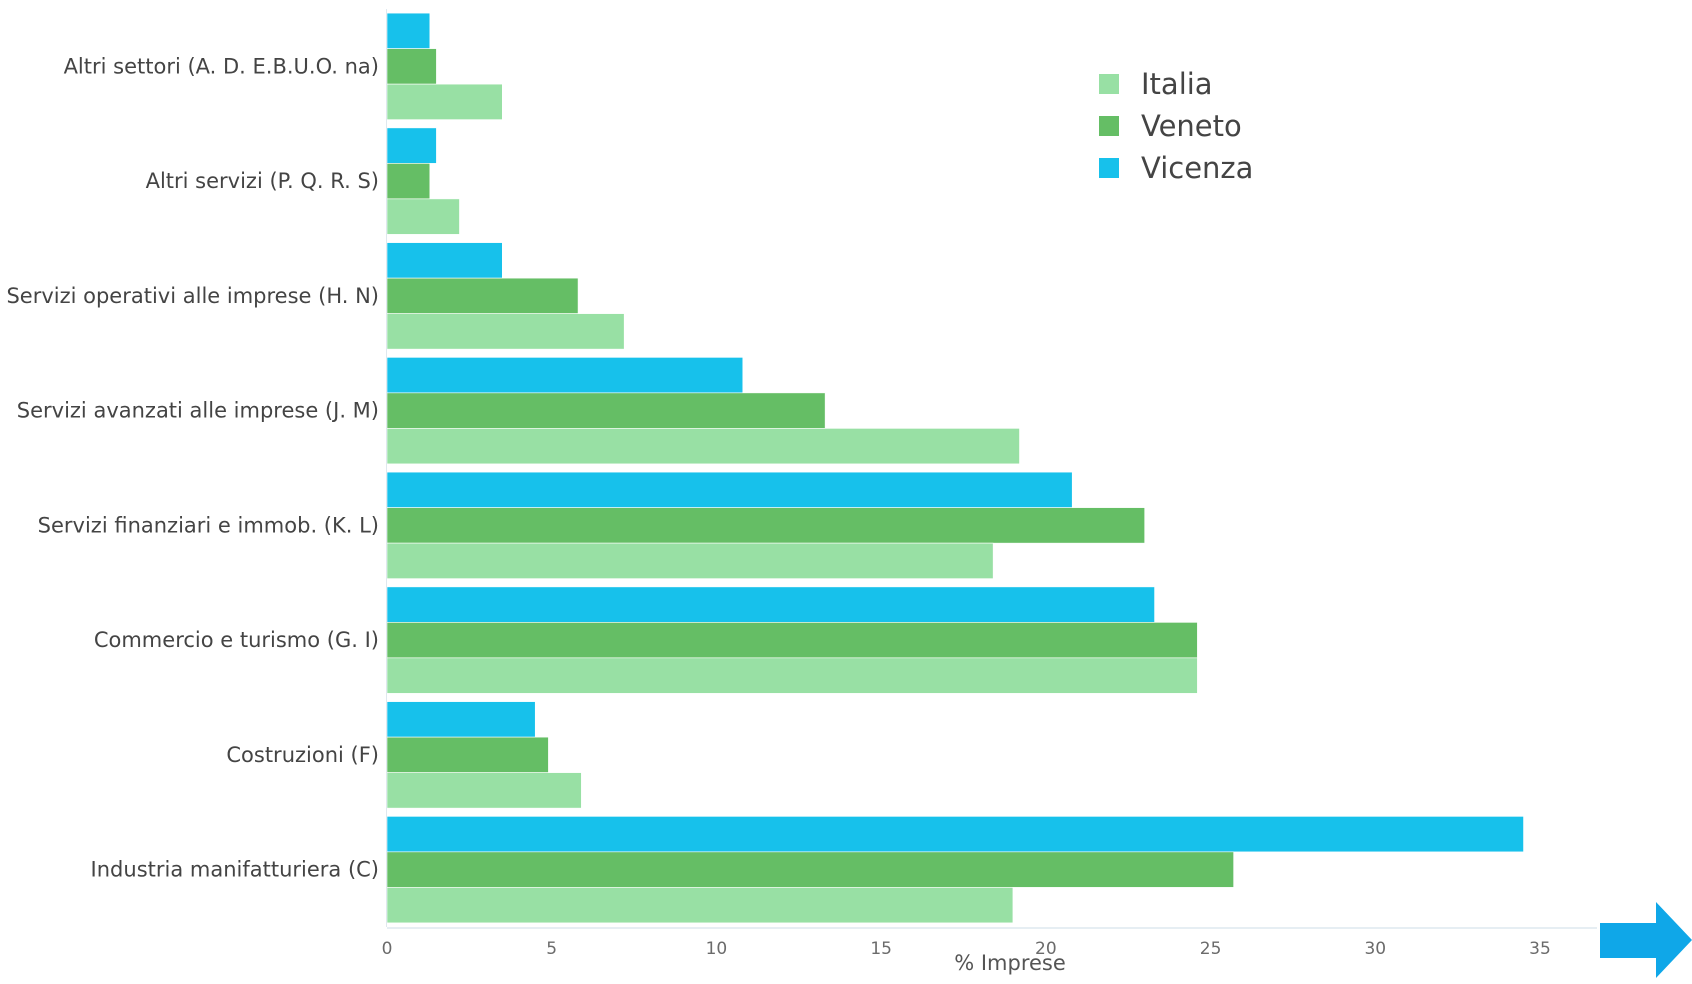  What do you see at coordinates (387, 949) in the screenshot?
I see `x-tick-label: 0` at bounding box center [387, 949].